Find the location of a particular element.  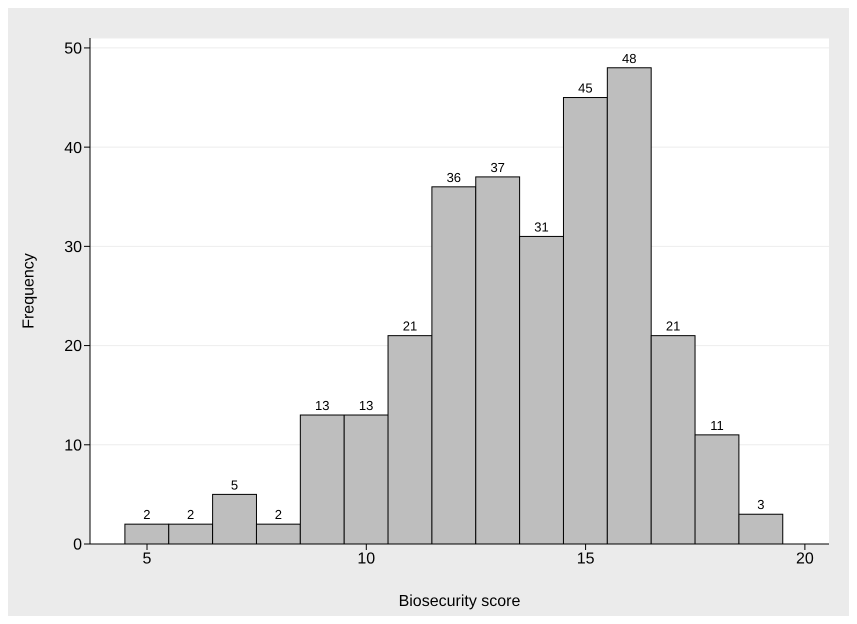

y-tick-label: 0 is located at coordinates (77, 545).